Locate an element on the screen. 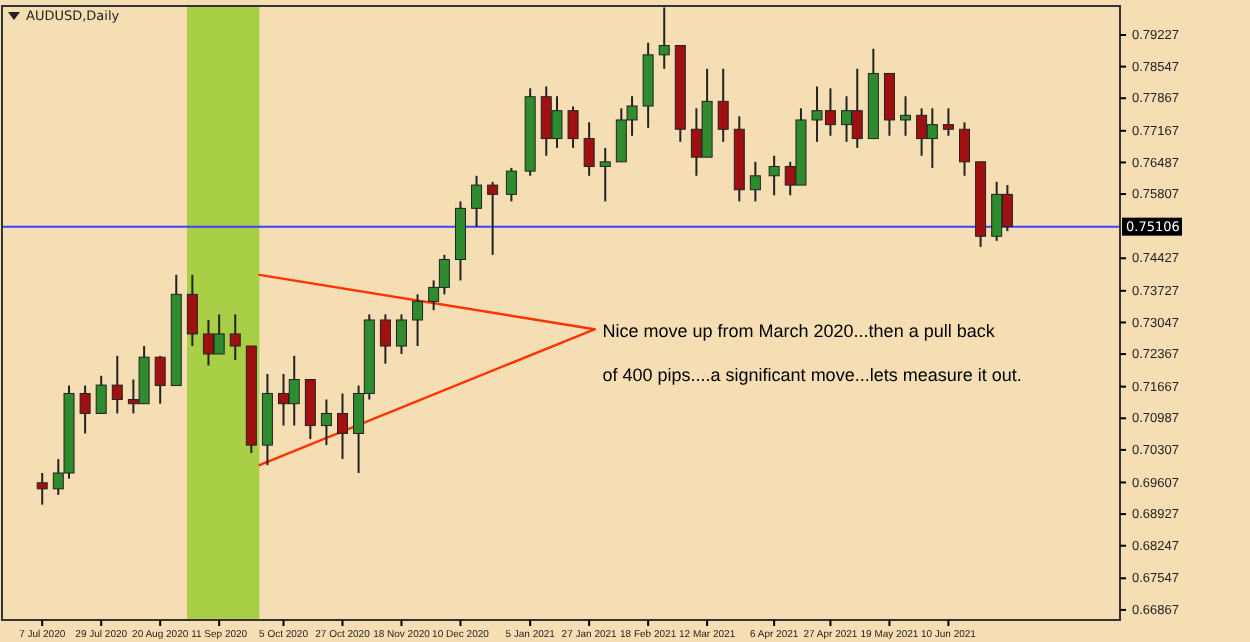  annotation: Nice move up from March 2020...then a pull back is located at coordinates (799, 331).